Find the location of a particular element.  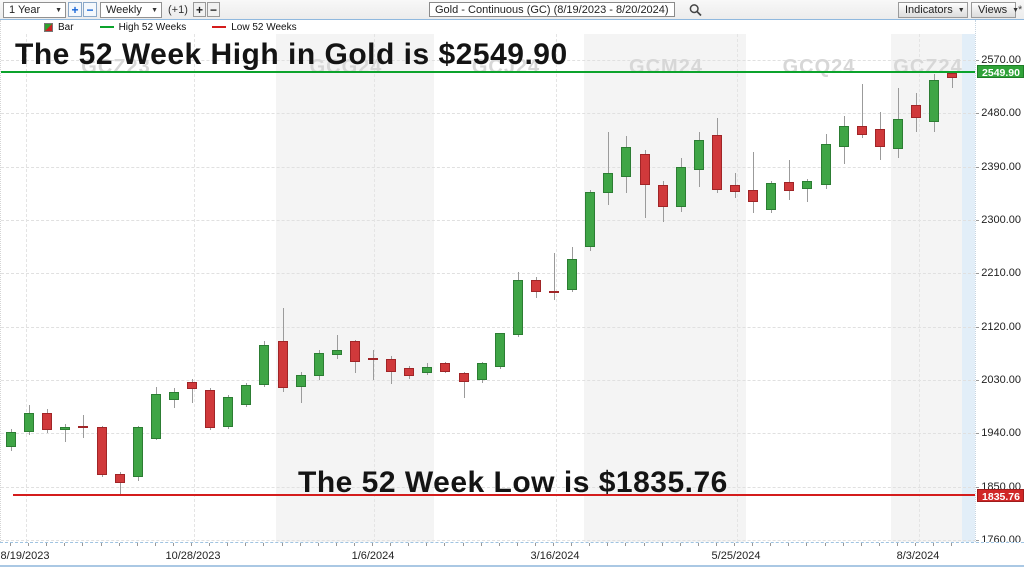

chevron-down-icon: ▼ is located at coordinates (1016, 10).